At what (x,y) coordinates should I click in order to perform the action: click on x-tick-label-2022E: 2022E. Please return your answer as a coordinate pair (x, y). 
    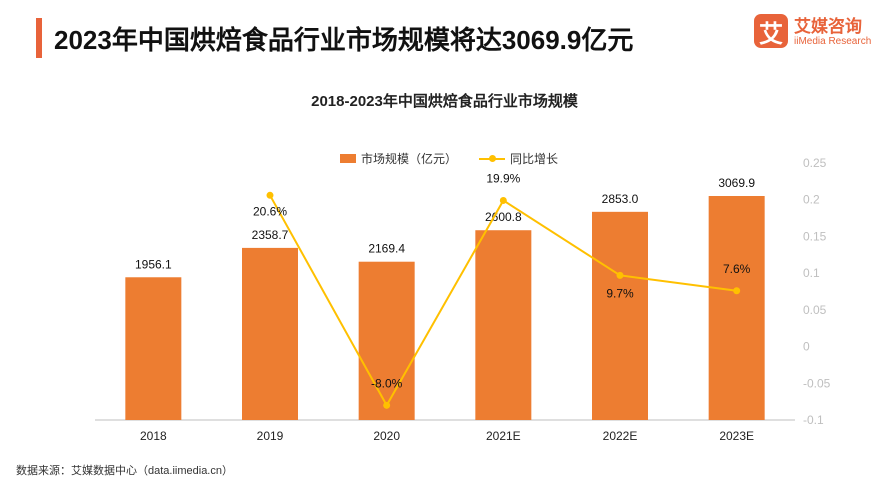
    Looking at the image, I should click on (620, 436).